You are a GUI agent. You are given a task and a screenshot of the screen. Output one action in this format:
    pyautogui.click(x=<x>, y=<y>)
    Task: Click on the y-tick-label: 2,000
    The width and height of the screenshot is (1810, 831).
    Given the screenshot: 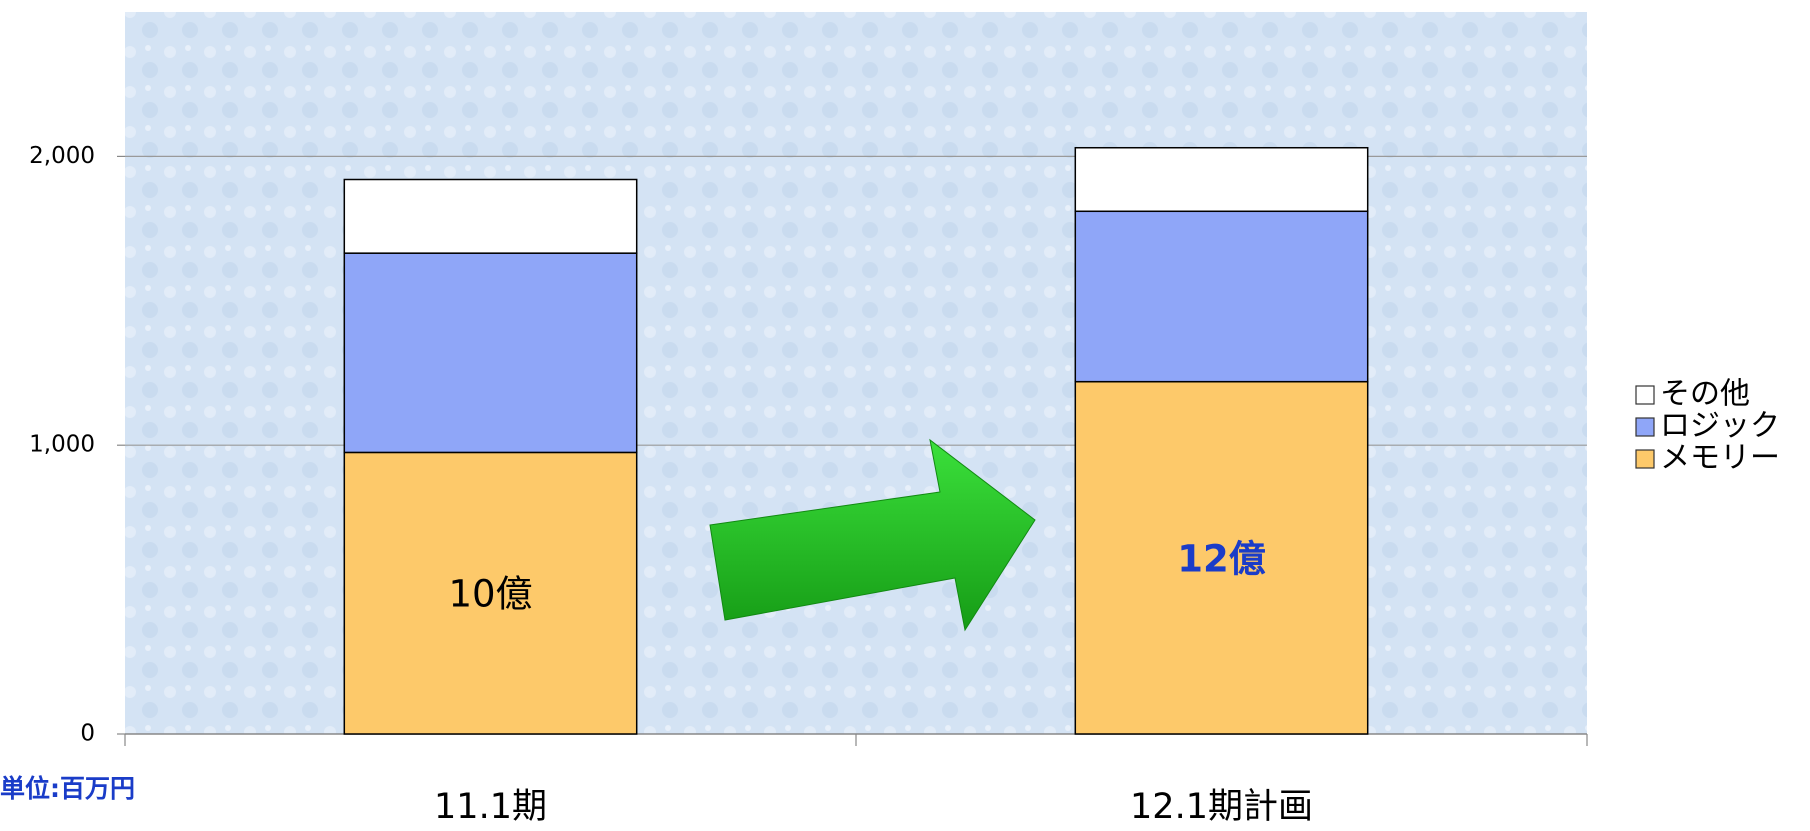 What is the action you would take?
    pyautogui.click(x=62, y=156)
    